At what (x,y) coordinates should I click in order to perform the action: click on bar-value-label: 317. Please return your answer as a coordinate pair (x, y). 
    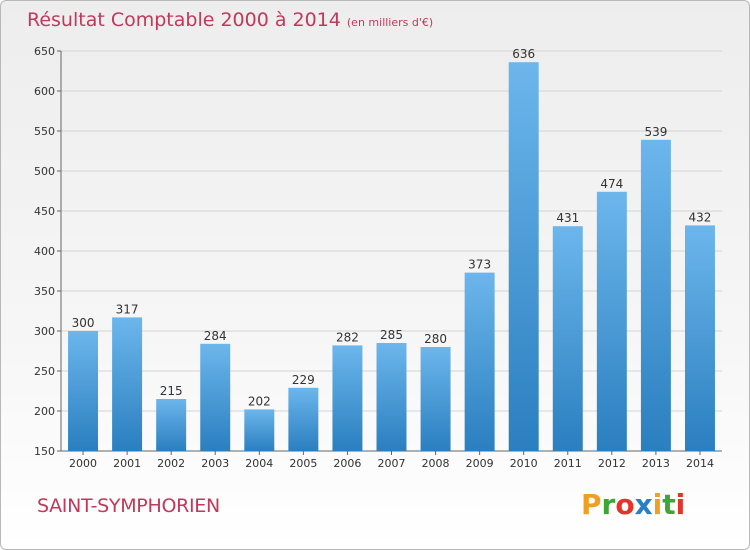
    Looking at the image, I should click on (127, 309).